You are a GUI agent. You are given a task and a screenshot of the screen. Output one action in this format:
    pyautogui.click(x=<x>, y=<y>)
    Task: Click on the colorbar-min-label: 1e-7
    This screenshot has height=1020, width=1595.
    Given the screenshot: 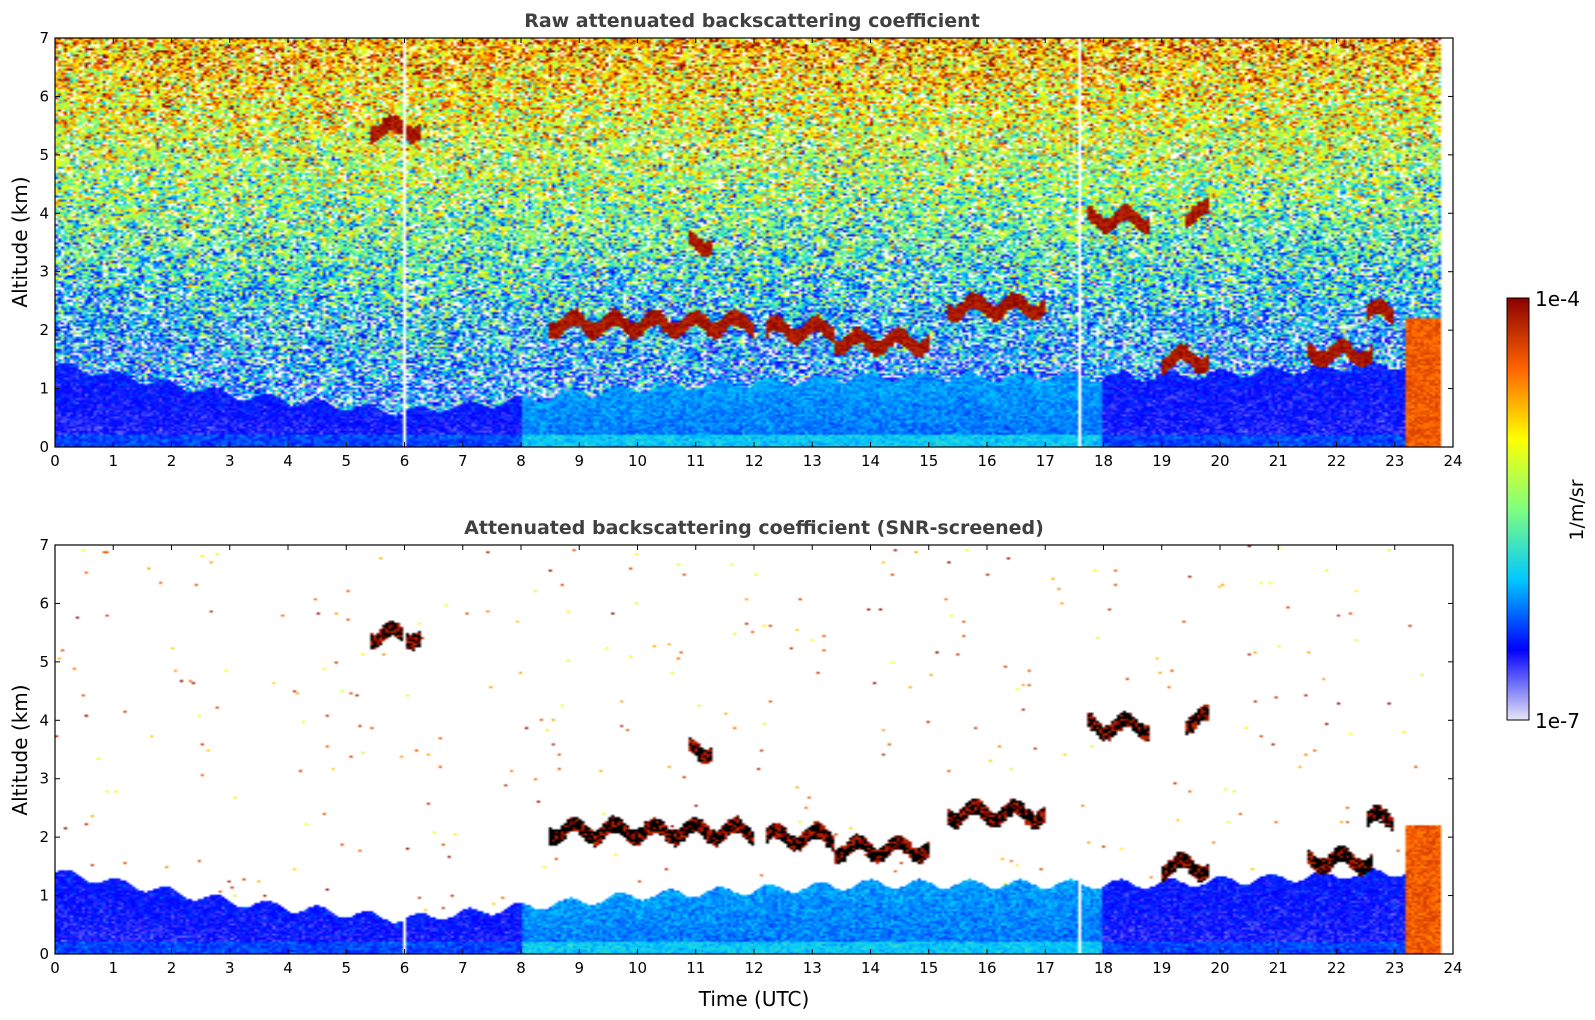 What is the action you would take?
    pyautogui.click(x=1557, y=721)
    